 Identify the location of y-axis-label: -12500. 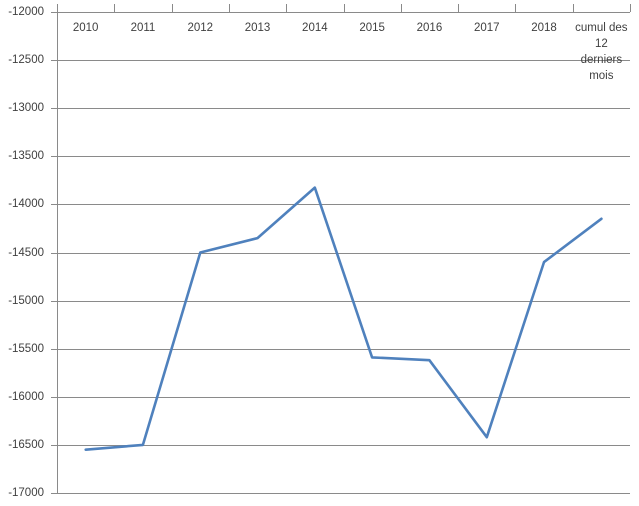
(26, 60).